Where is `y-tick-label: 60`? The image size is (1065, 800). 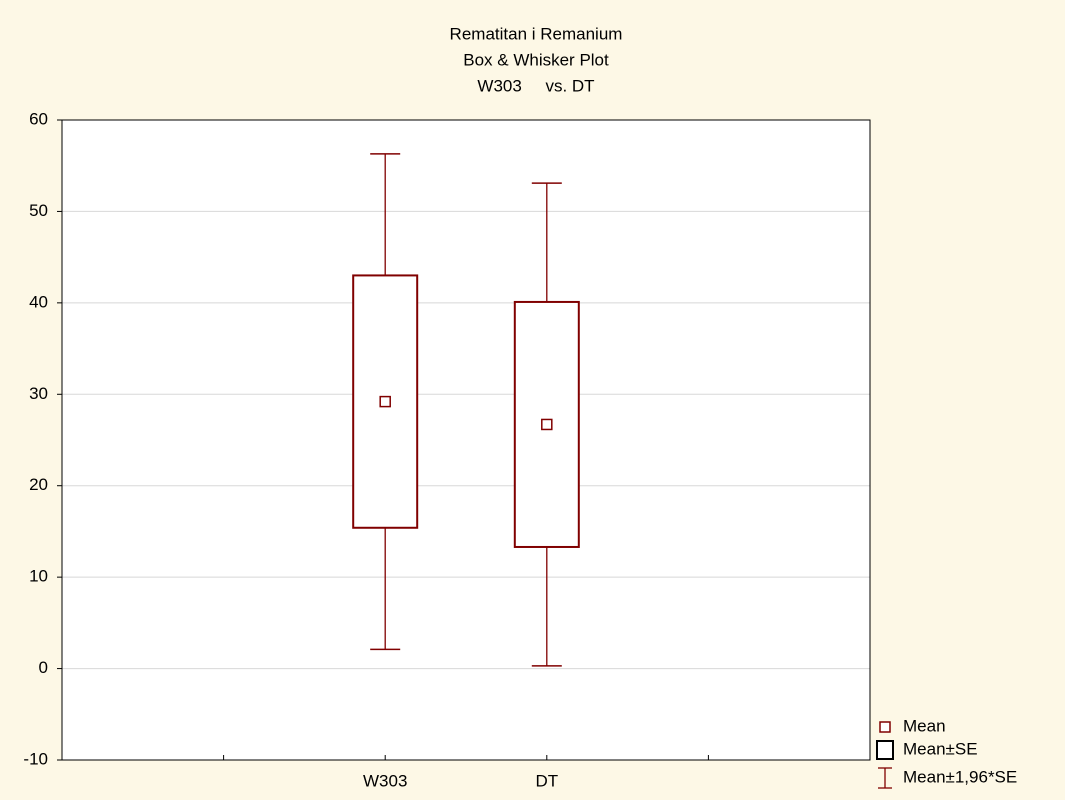
y-tick-label: 60 is located at coordinates (38, 118).